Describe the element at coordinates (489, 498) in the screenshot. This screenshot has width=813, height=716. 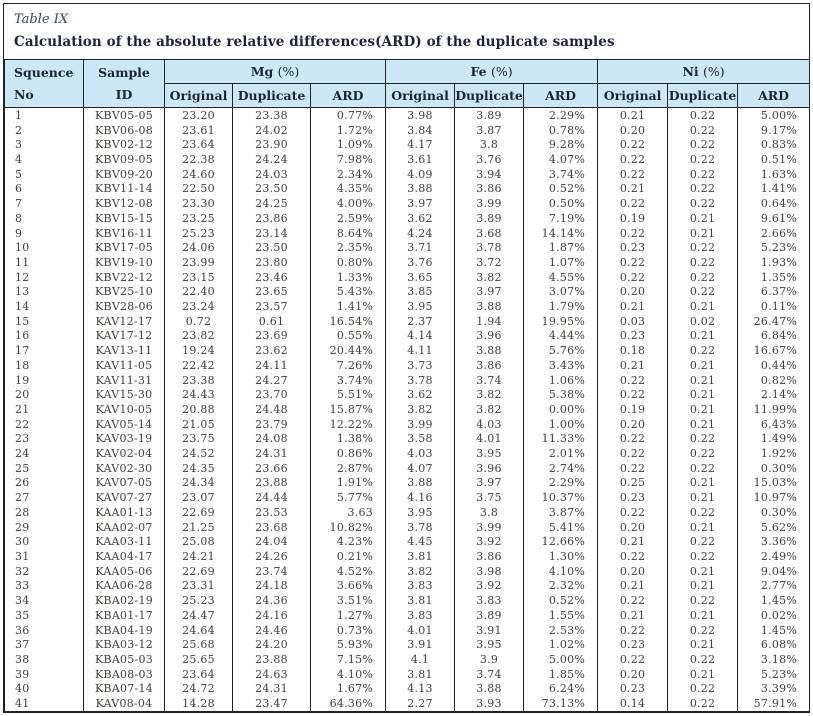
I see `cell-fe-duplicate: 3.75` at that location.